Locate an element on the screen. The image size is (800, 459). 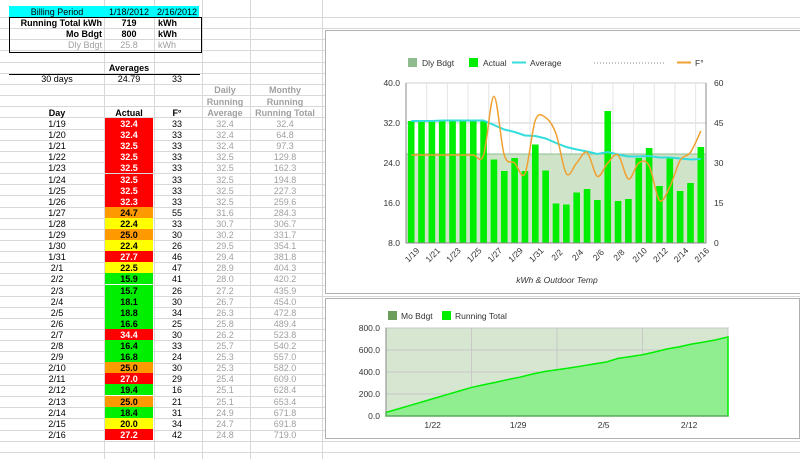
row-running-average: 27.2 is located at coordinates (225, 291).